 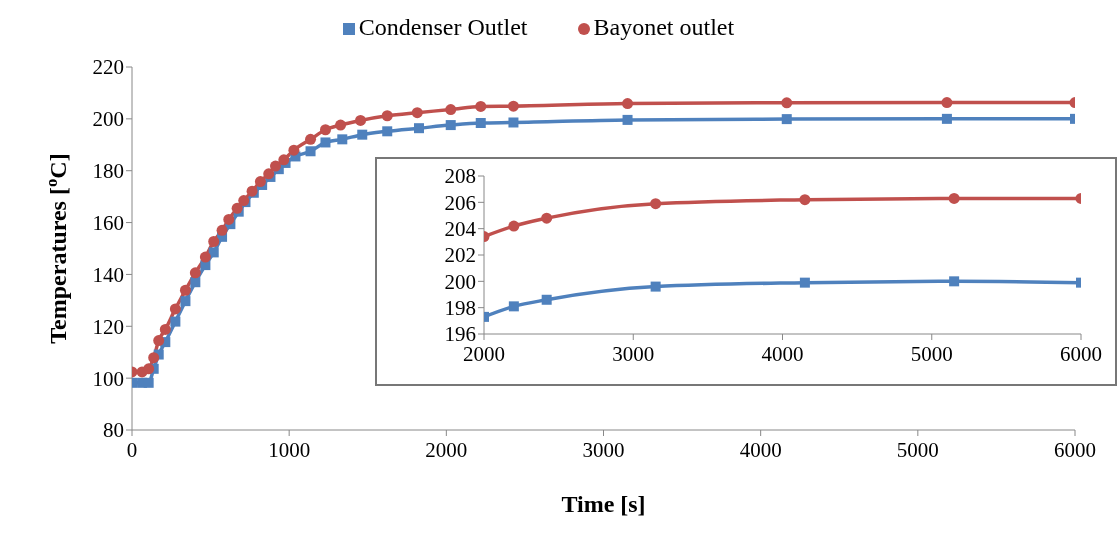 What do you see at coordinates (460, 255) in the screenshot?
I see `y-tick-label: 202` at bounding box center [460, 255].